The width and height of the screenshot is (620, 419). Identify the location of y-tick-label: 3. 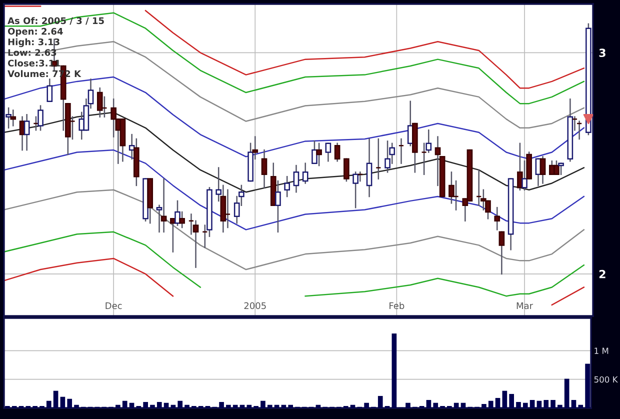
(602, 53).